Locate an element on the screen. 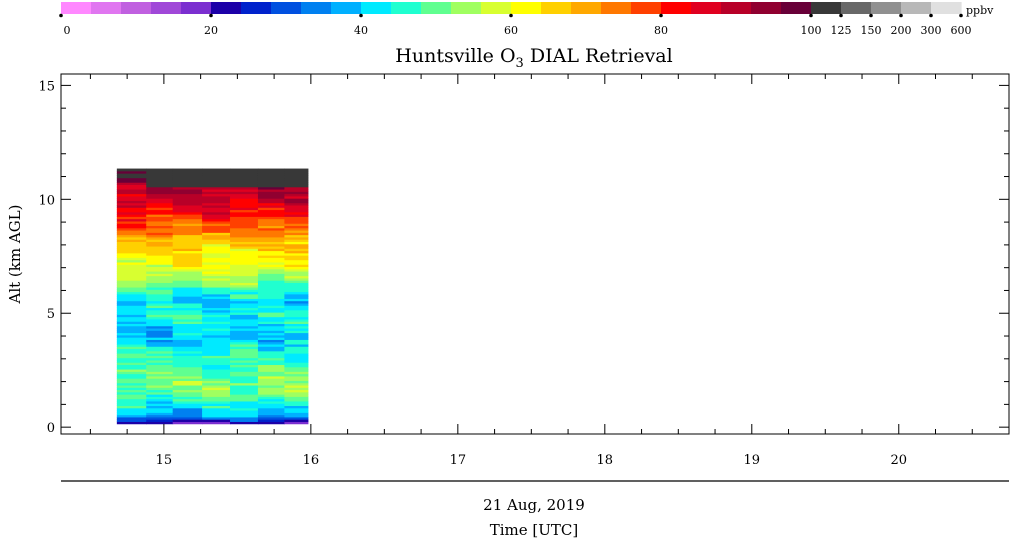  colorbar-tick-label: 125 is located at coordinates (841, 30).